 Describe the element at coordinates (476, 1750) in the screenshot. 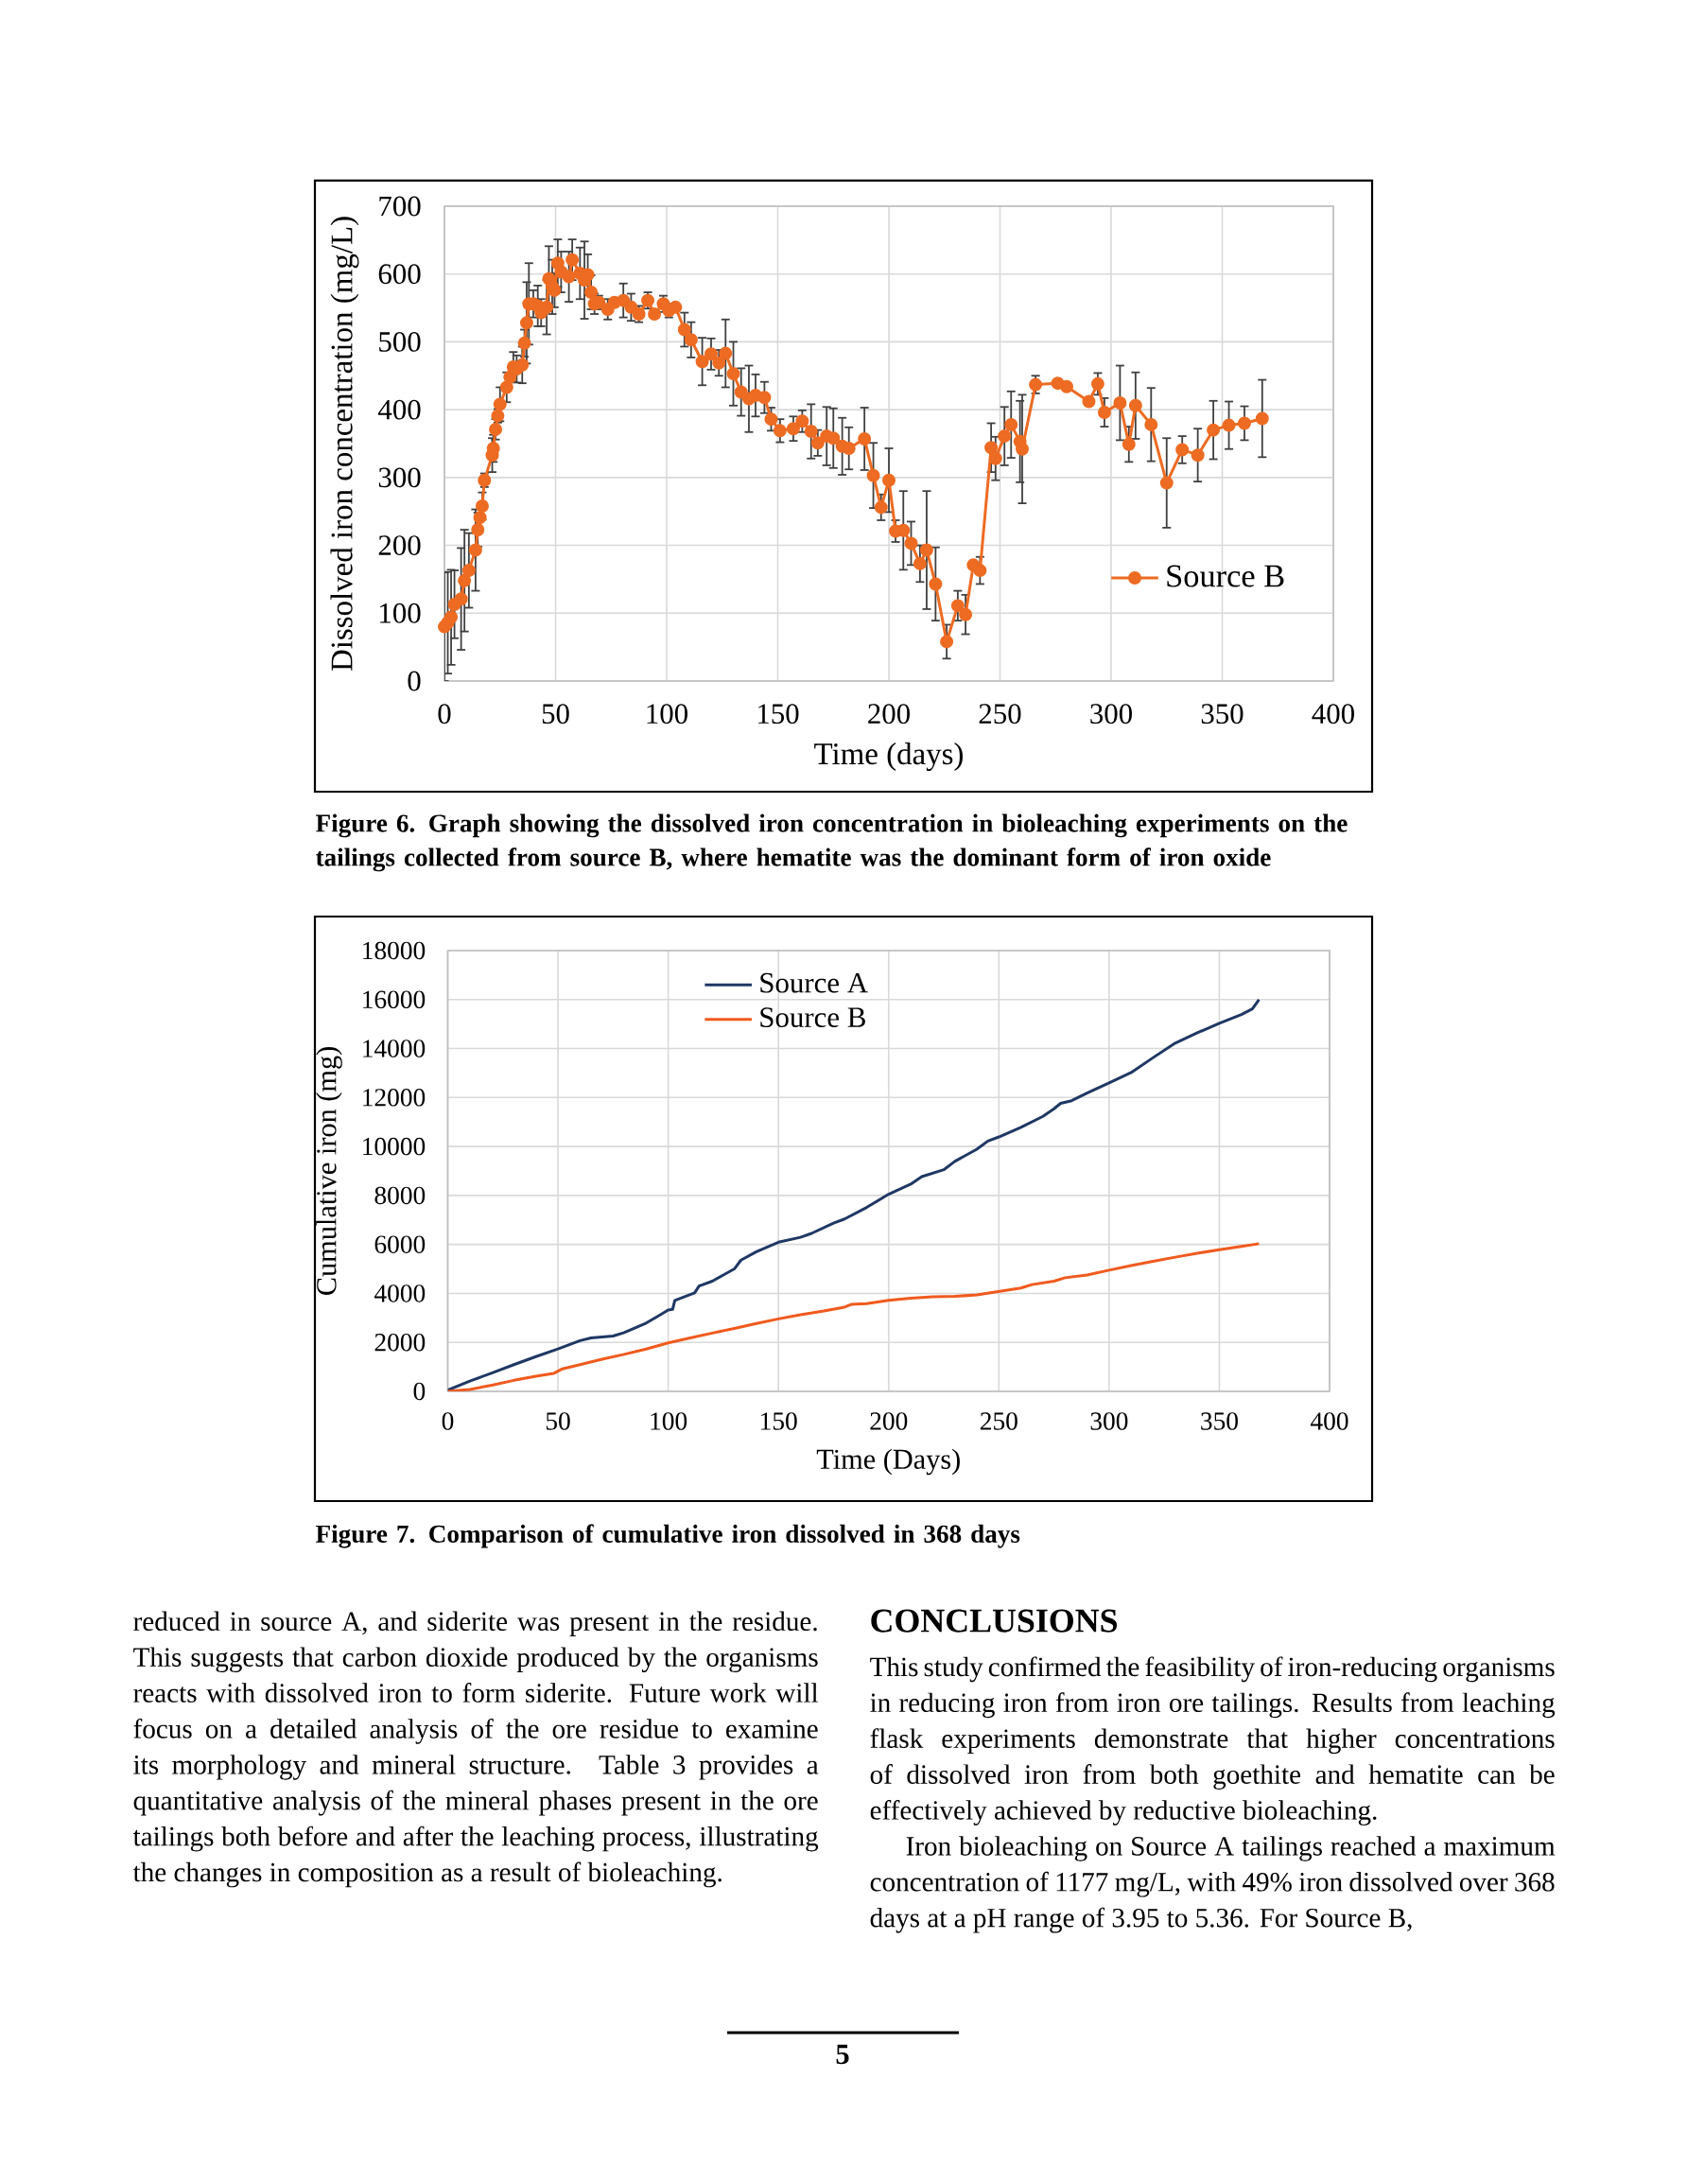

I see `text: reduced in source A, and siderite was present in the residue. This suggests that carbon dioxide produced by the organisms reacts with dissolved iron to form siderite. Future work will focus on a detailed analysis of the ore residue to examine its morphology and mineral structure. Table 3 provides a quantitative analysis of the mineral phases present in the ore tailings both before and after the leaching process, illustrating the changes in composition as a result of bioleaching.` at that location.